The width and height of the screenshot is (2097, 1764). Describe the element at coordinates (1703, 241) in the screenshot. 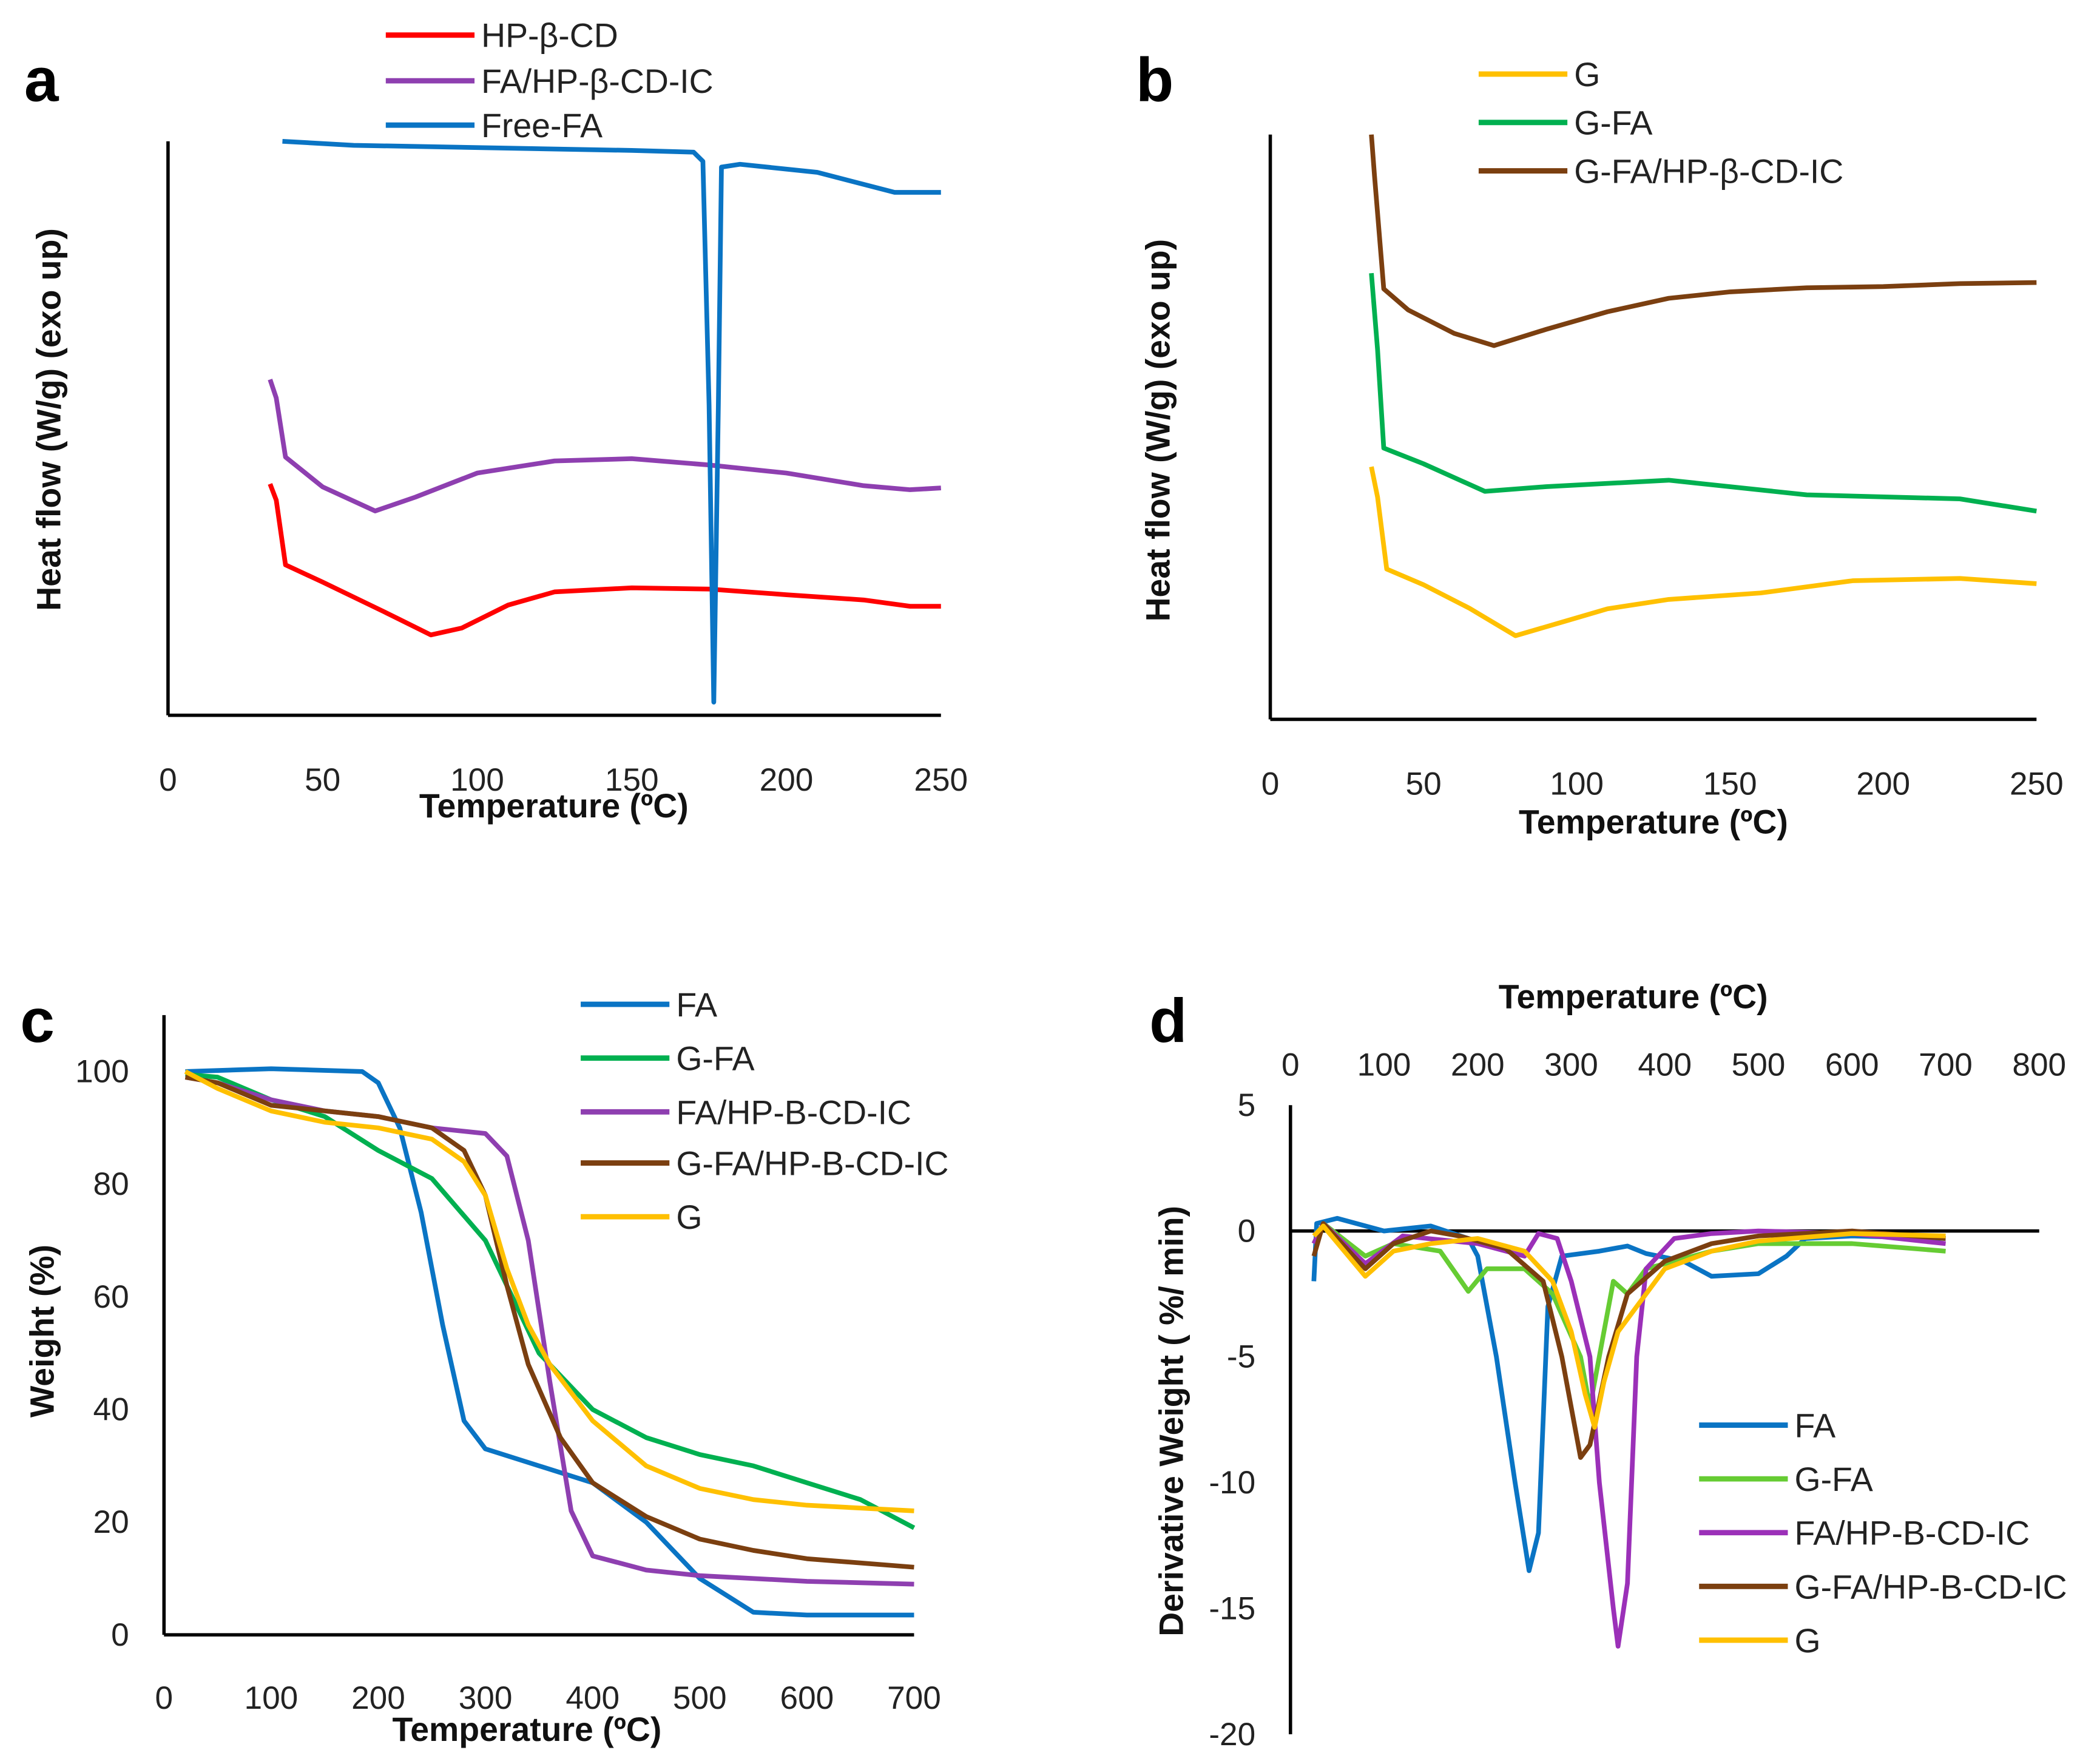

I see `series-line-G-FA/HP-β-CD-IC` at that location.